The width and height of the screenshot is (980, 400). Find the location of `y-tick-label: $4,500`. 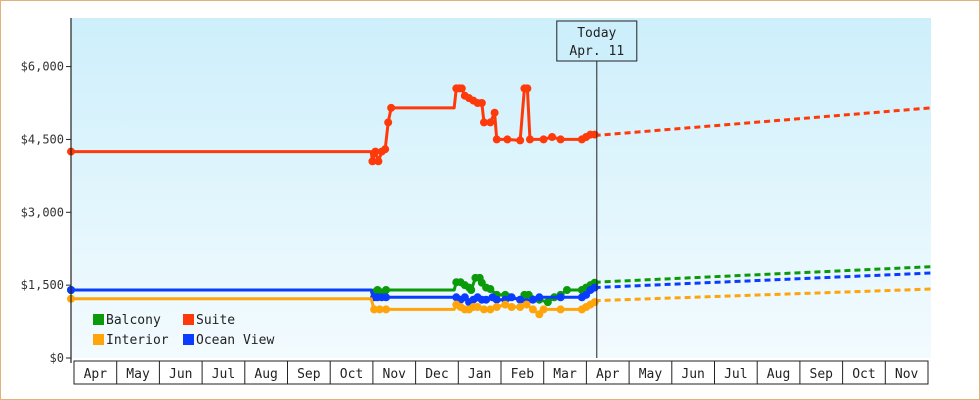

y-tick-label: $4,500 is located at coordinates (42, 139).